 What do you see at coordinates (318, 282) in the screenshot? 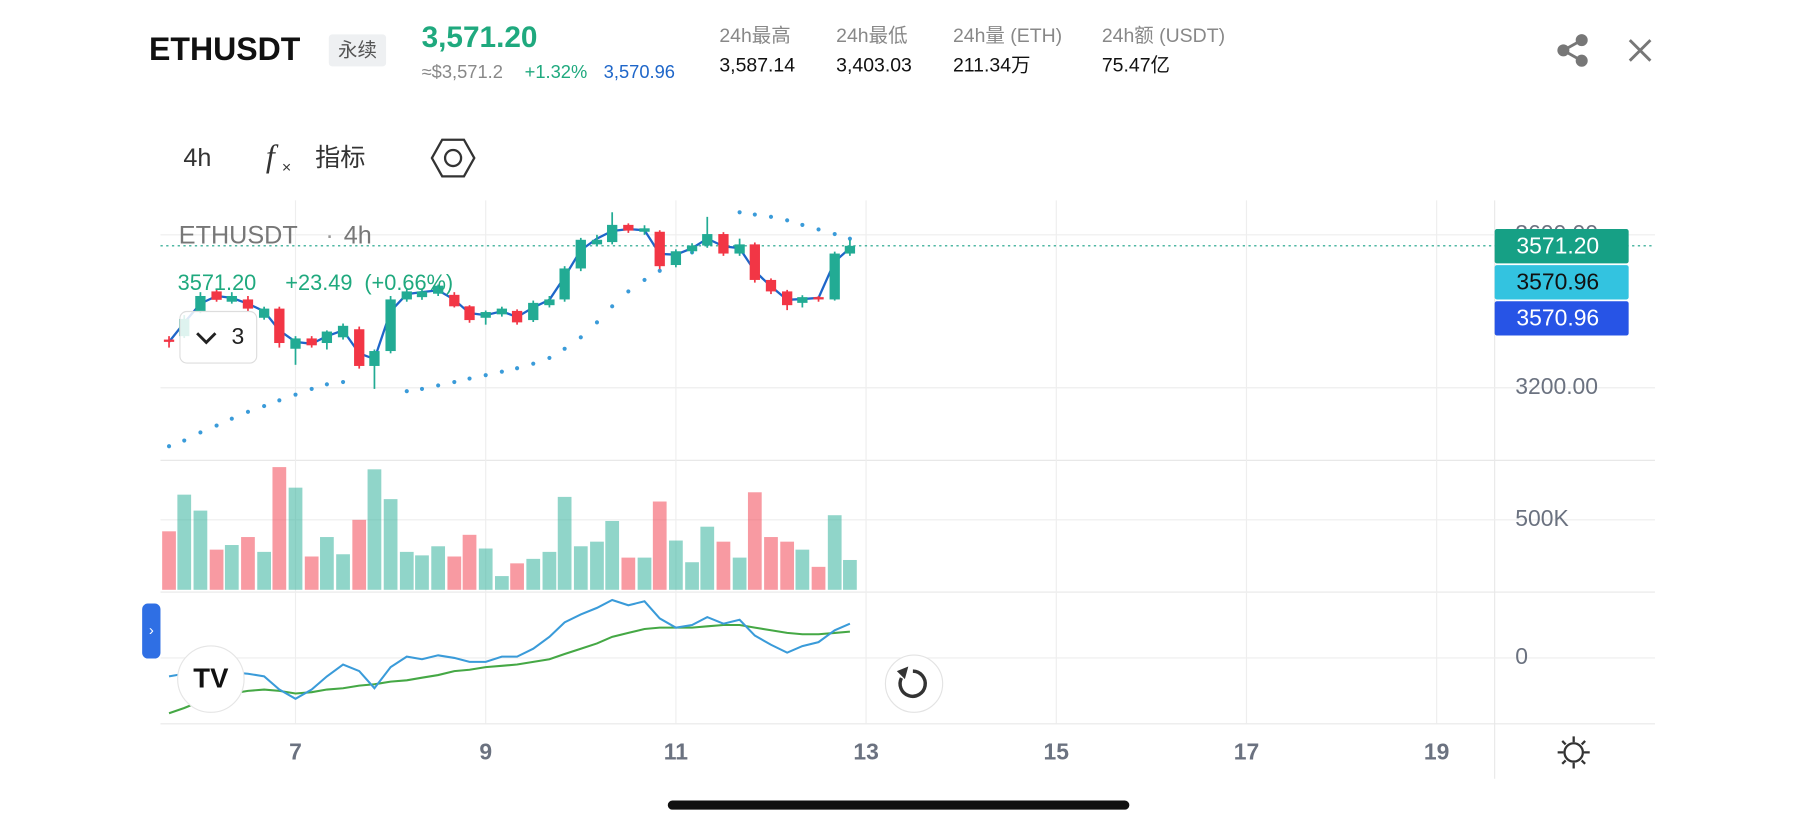
I see `legend-change: +23.49` at bounding box center [318, 282].